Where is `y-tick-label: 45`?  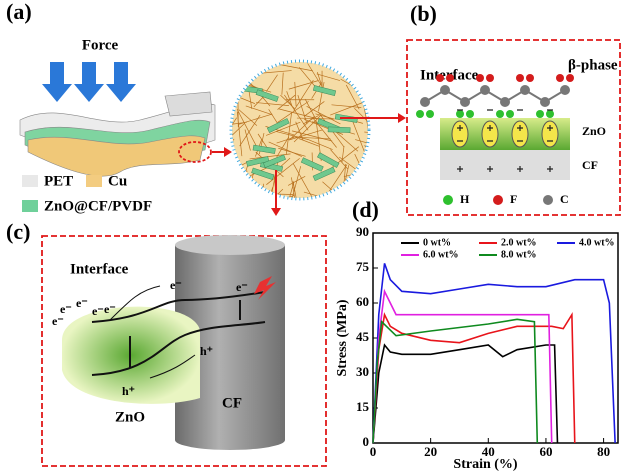 y-tick-label: 45 is located at coordinates (363, 336).